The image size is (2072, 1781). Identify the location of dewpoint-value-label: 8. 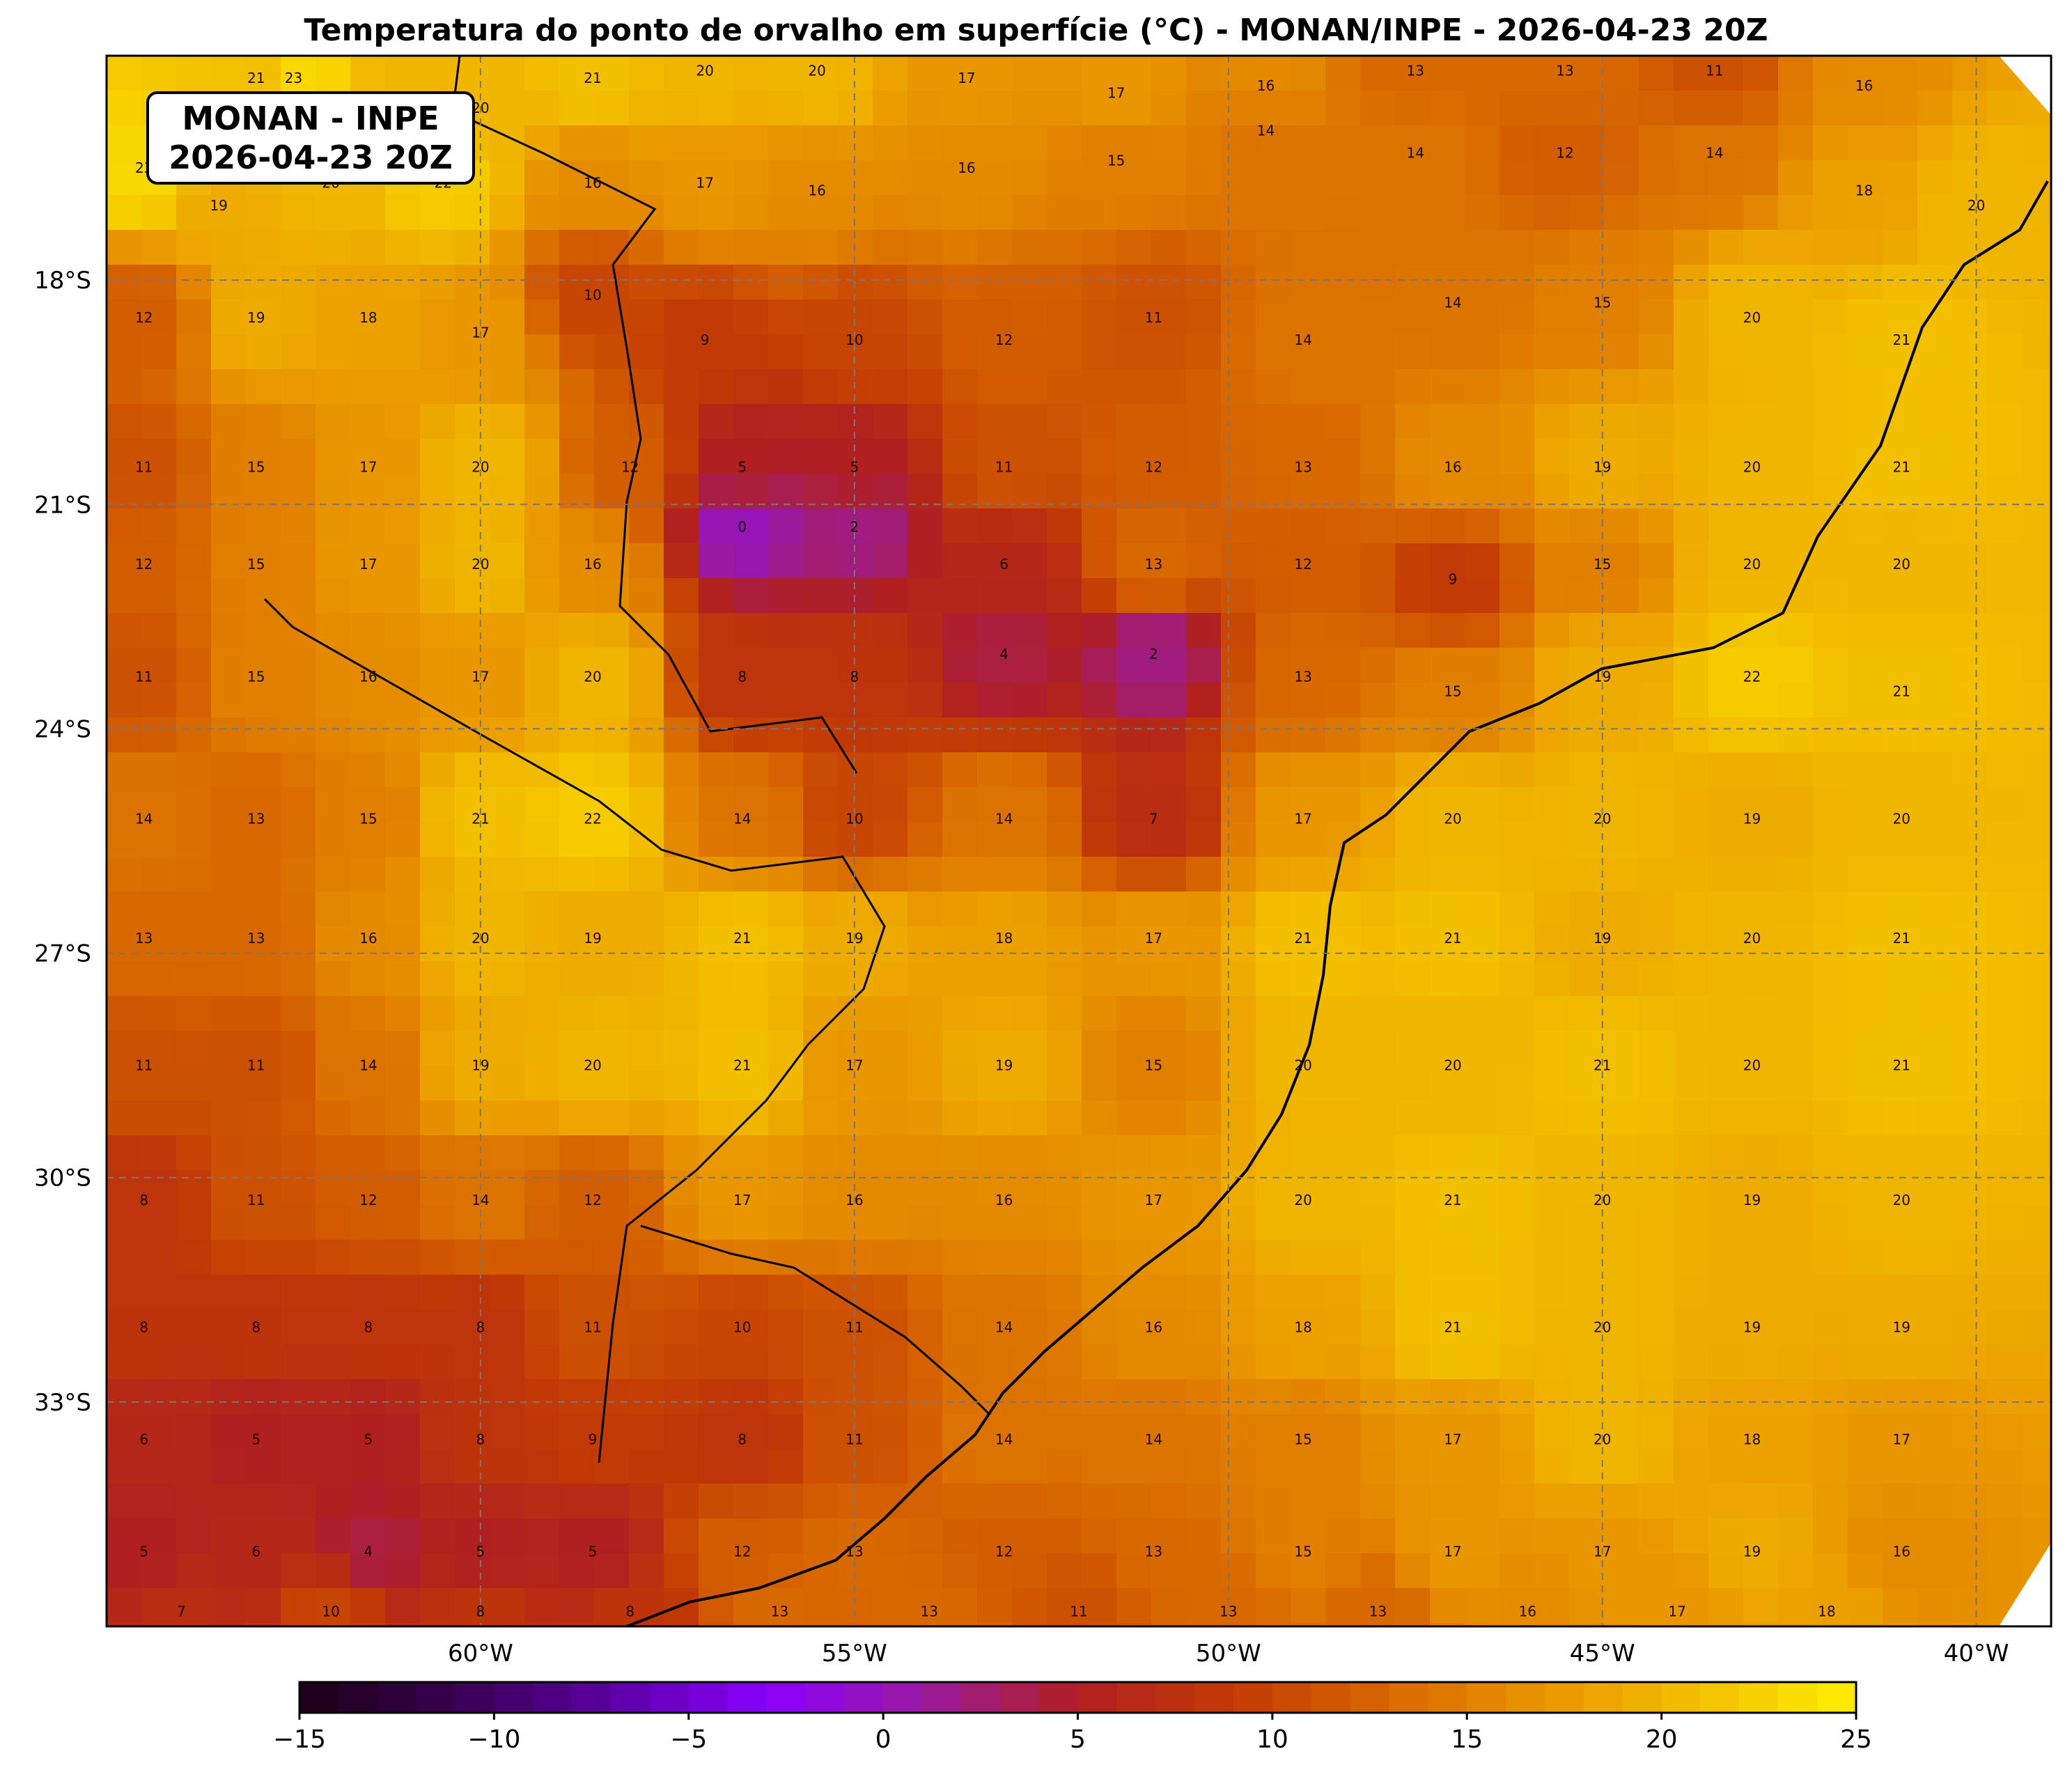
(742, 676).